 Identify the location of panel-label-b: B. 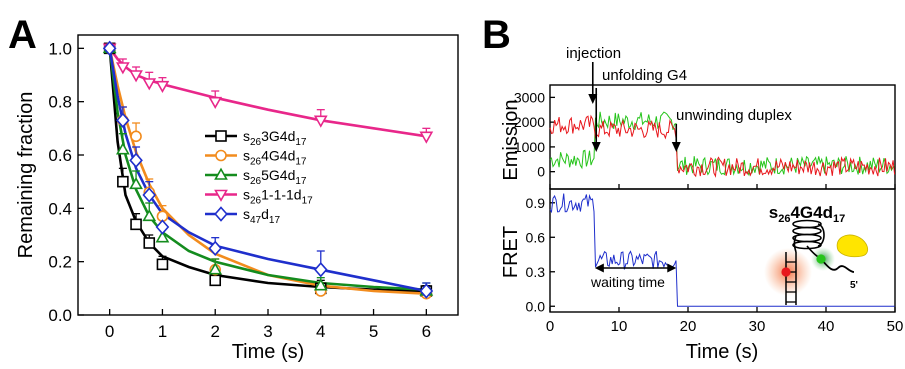
(496, 35).